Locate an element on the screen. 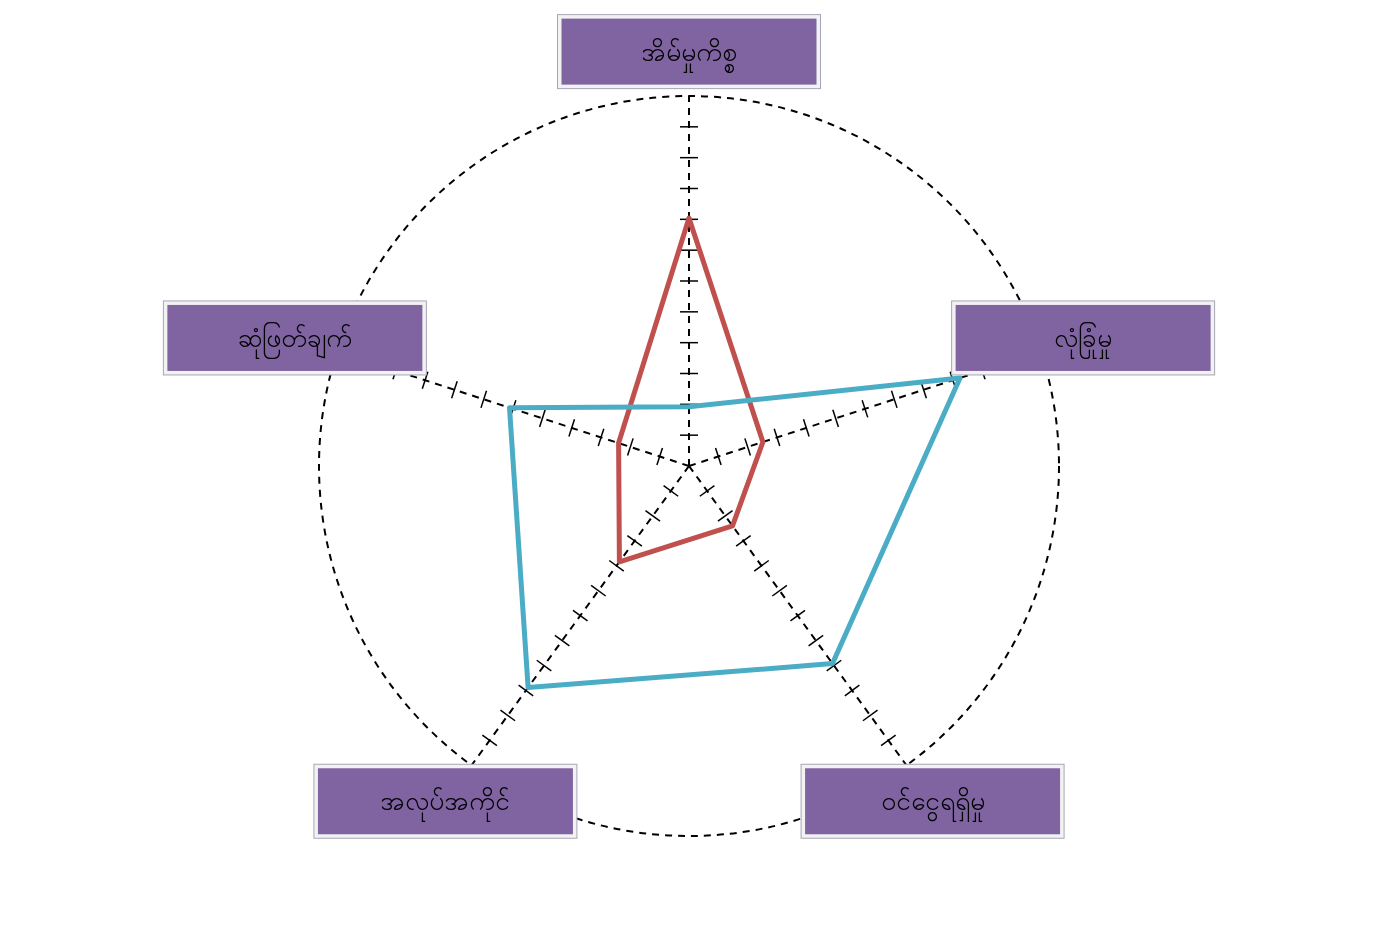  spoke-label: အိမ်မှုကိစ္စ is located at coordinates (689, 54).